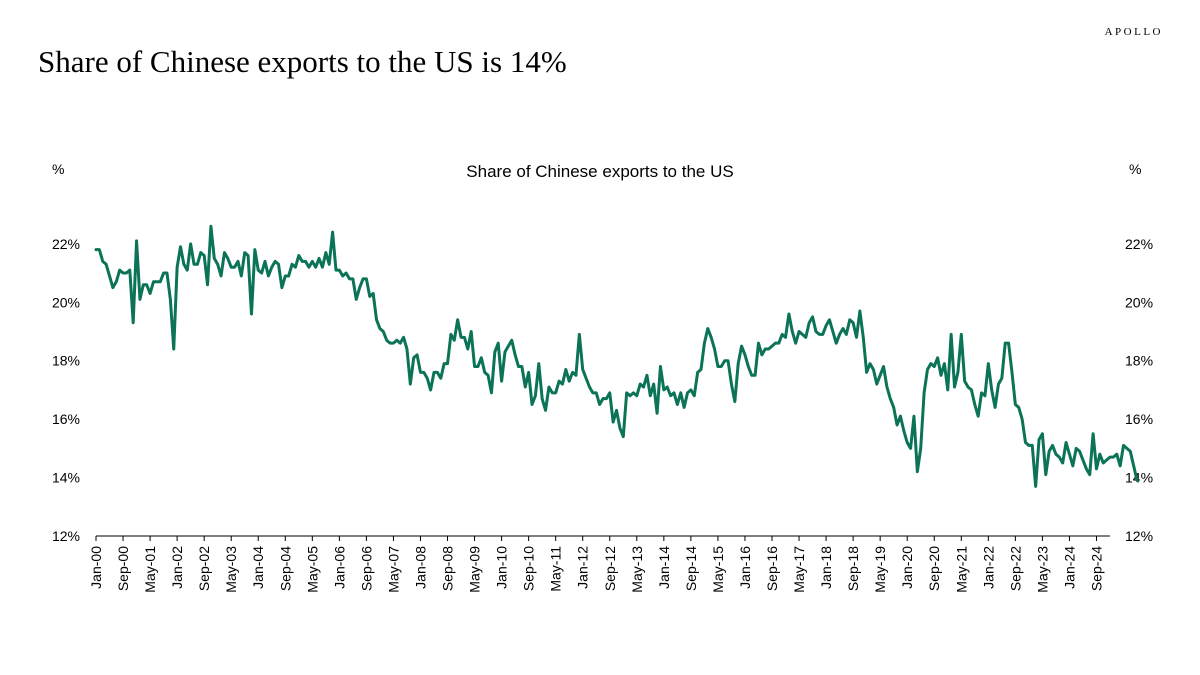  Describe the element at coordinates (1139, 390) in the screenshot. I see `y-axis-right: 12% 14% 16% 18% 20% 22%` at that location.